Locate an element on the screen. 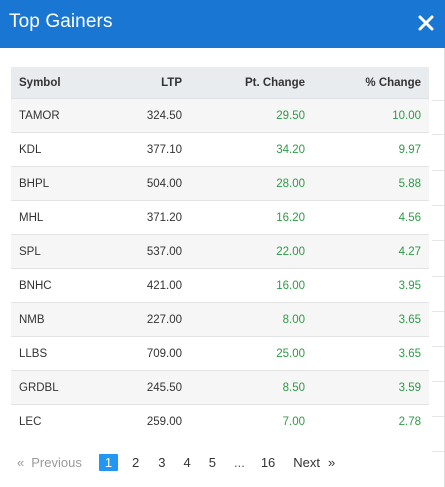 Image resolution: width=445 pixels, height=487 pixels. pct-change-cell: 4.56 is located at coordinates (371, 217).